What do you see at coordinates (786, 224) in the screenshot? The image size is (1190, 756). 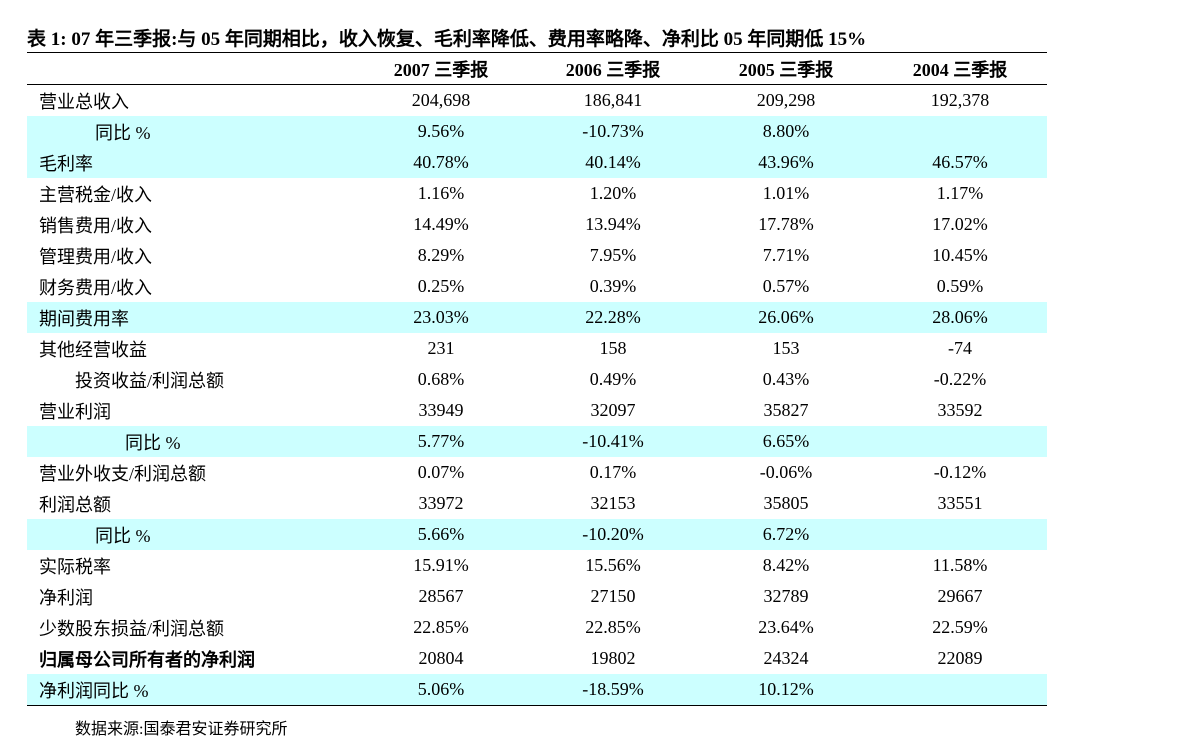 I see `value-cell: 17.78%` at bounding box center [786, 224].